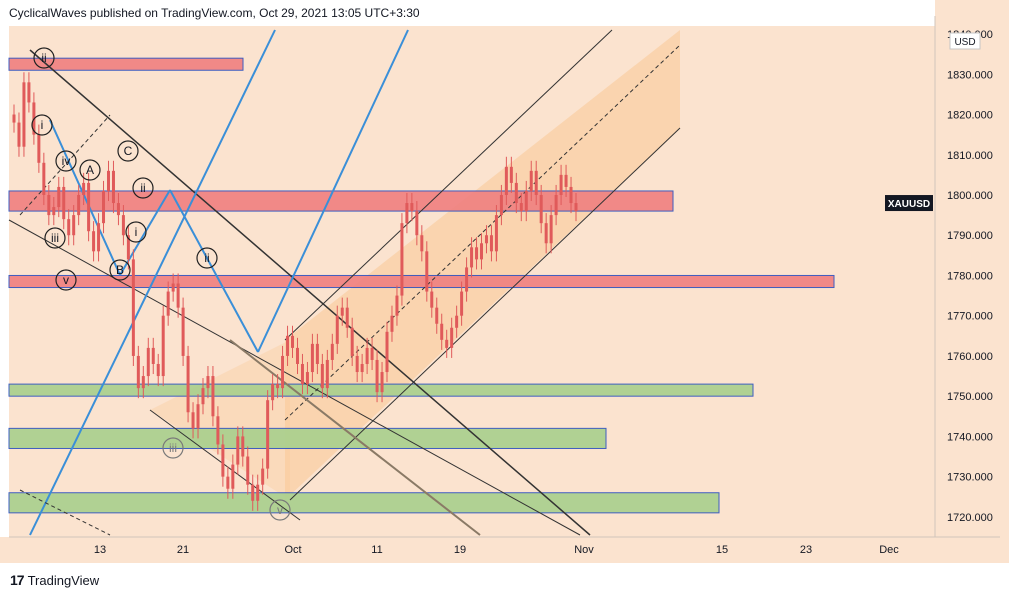 The height and width of the screenshot is (603, 1009). I want to click on x-tick-label: 15, so click(722, 550).